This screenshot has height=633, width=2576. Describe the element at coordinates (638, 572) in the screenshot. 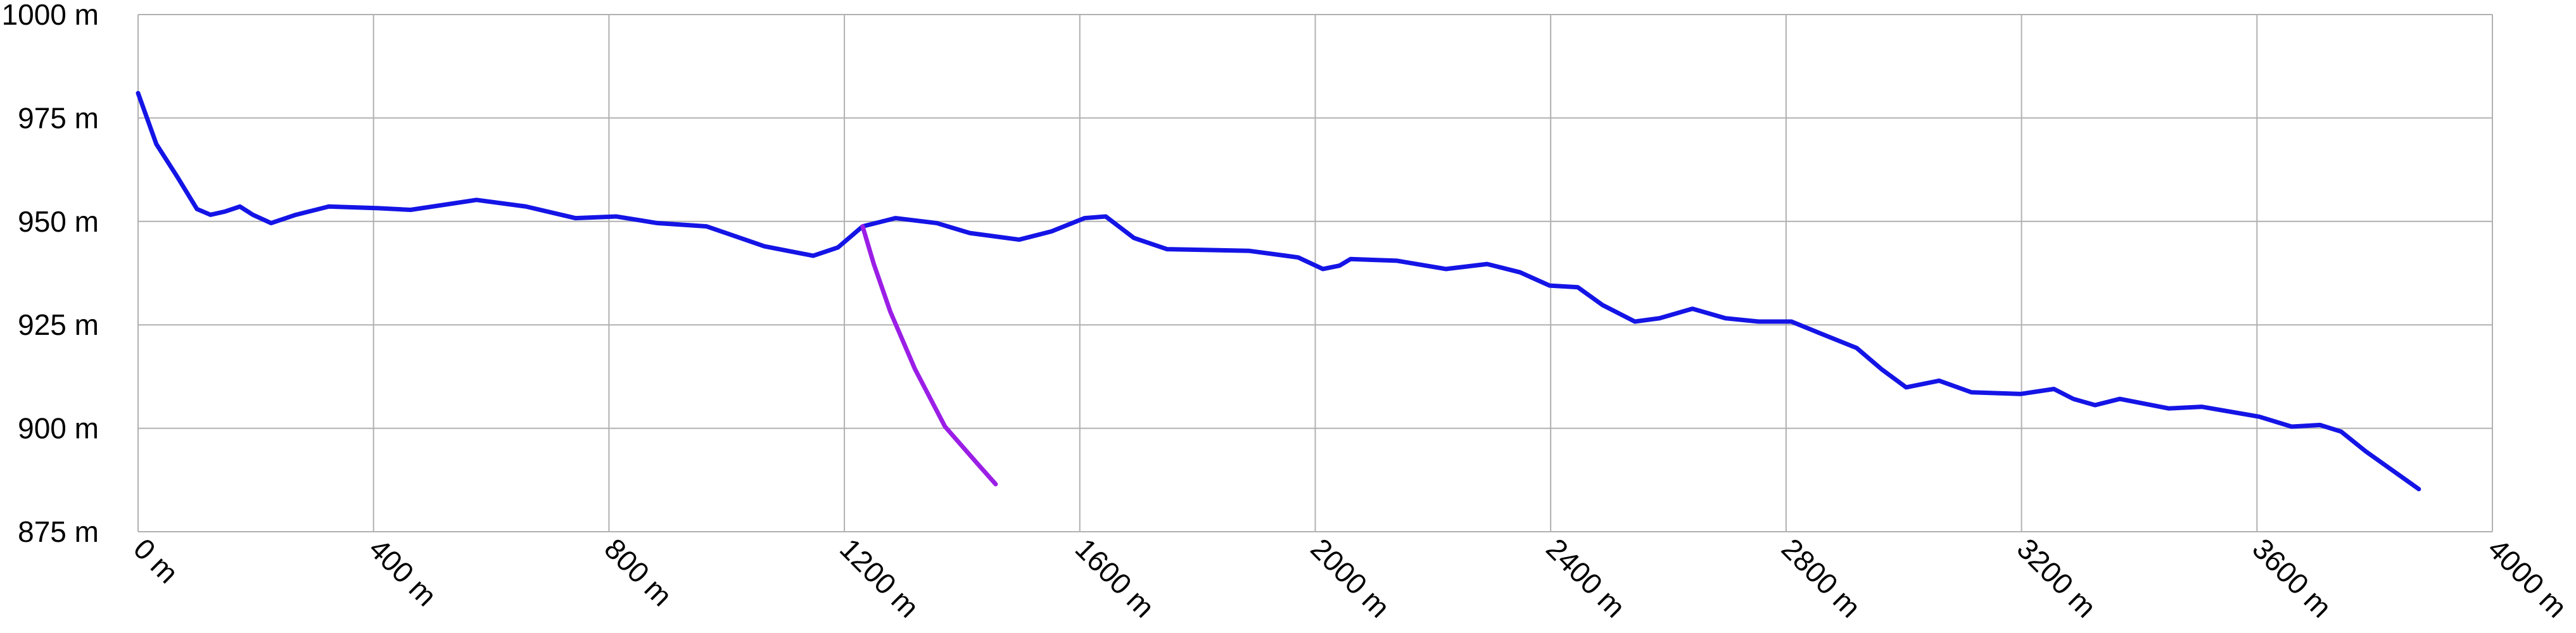

I see `x-tick-label: 800 m` at that location.